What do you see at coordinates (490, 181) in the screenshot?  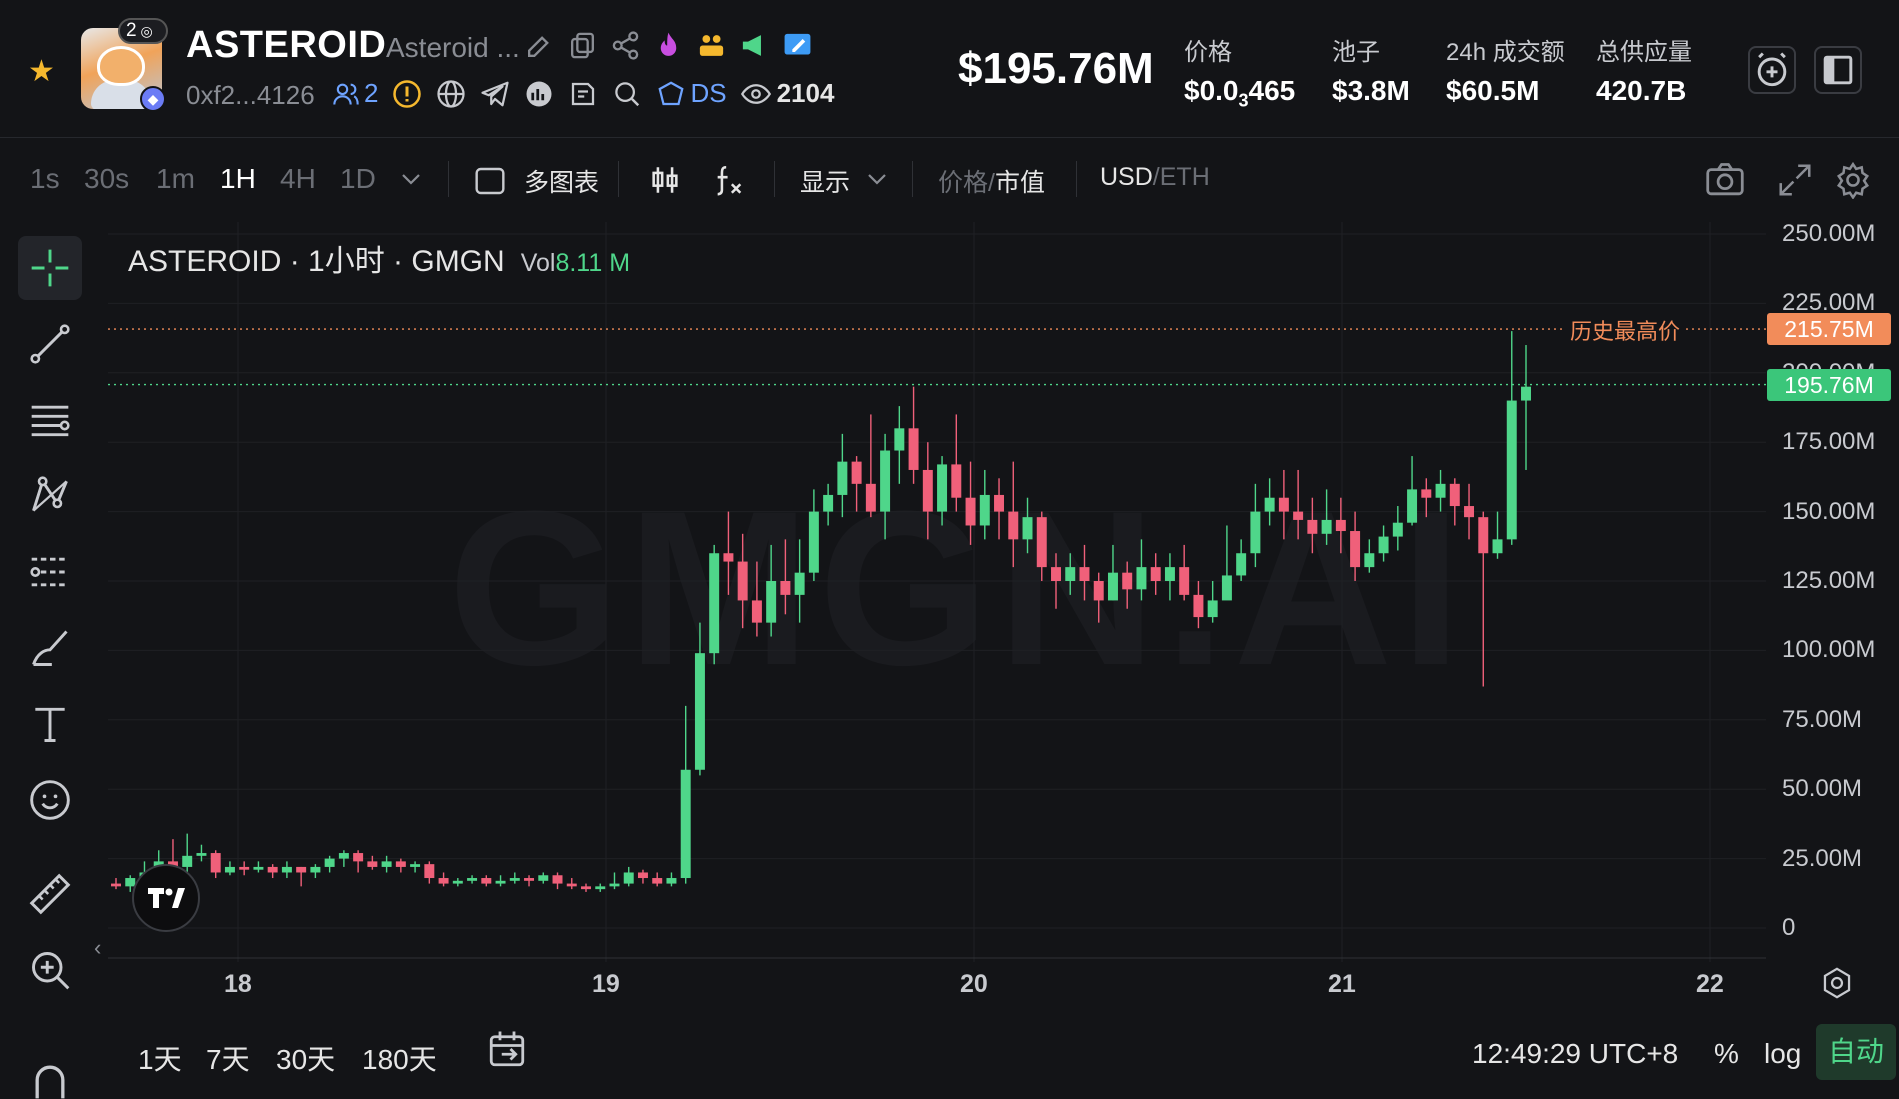 I see `multi-chart-checkbox` at bounding box center [490, 181].